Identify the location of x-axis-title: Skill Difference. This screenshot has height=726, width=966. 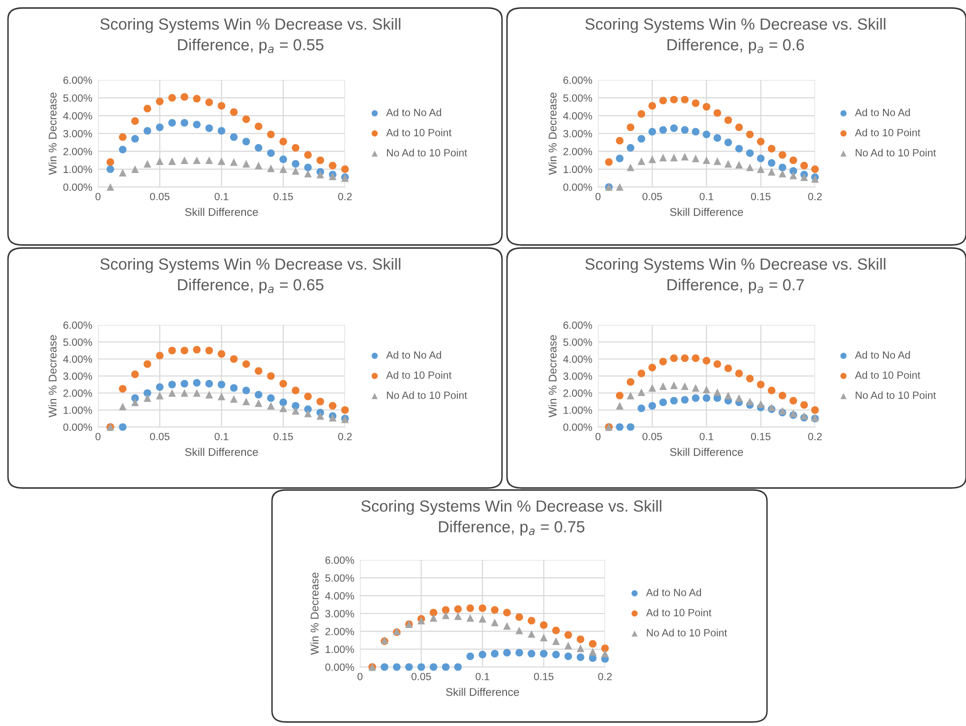
(482, 692).